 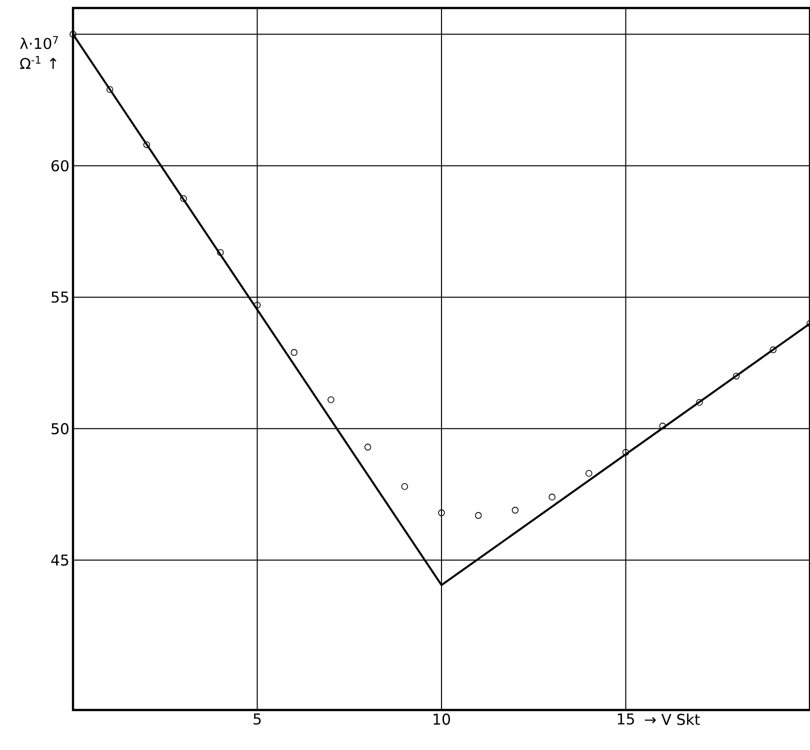 What do you see at coordinates (60, 428) in the screenshot?
I see `y-tick-label: 50` at bounding box center [60, 428].